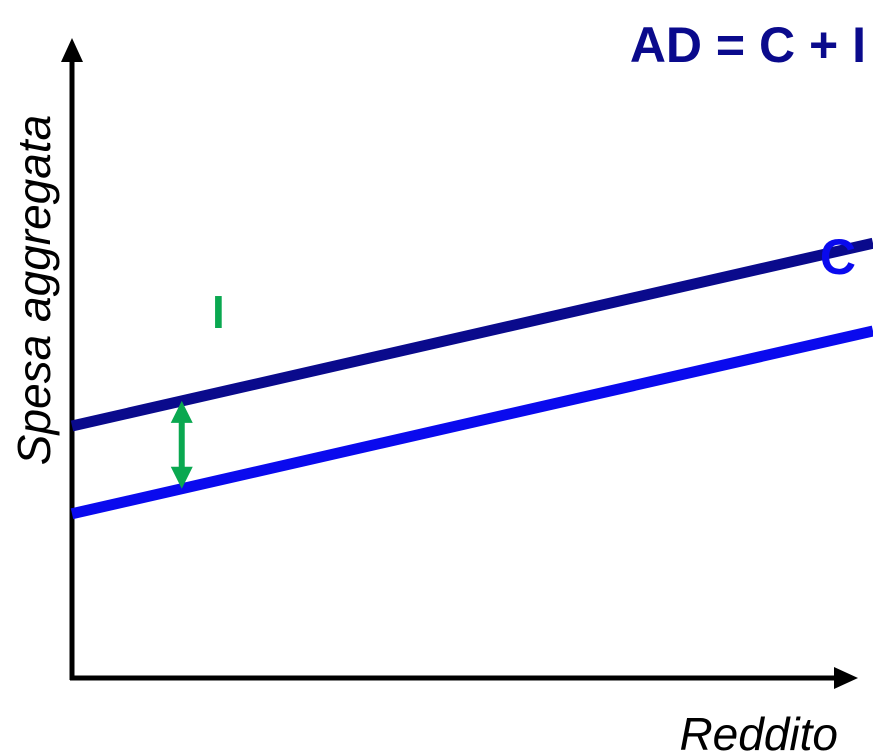 The width and height of the screenshot is (873, 754). What do you see at coordinates (218, 312) in the screenshot?
I see `annotation-label-i: I` at bounding box center [218, 312].